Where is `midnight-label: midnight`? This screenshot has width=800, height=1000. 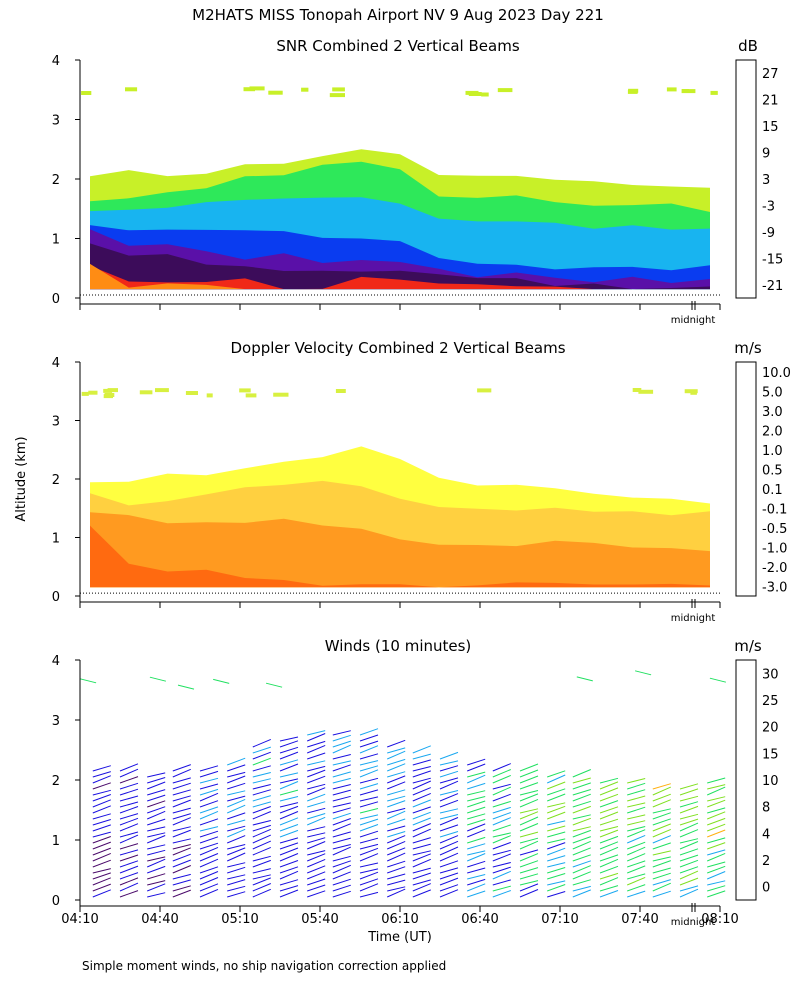
midnight-label: midnight is located at coordinates (693, 320).